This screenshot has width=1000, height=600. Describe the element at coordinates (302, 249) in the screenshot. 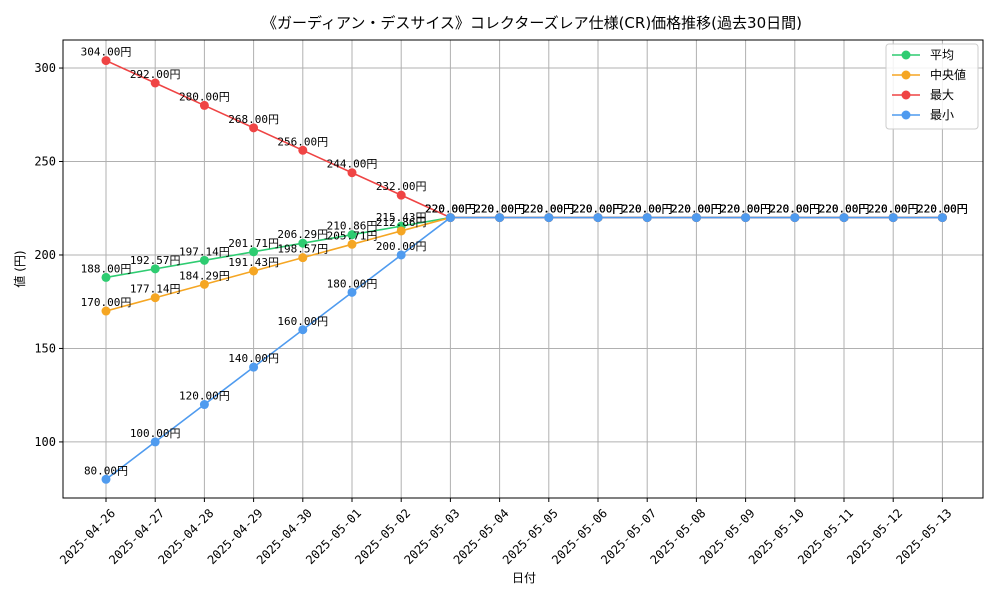

I see `data-label: 198.57円` at that location.